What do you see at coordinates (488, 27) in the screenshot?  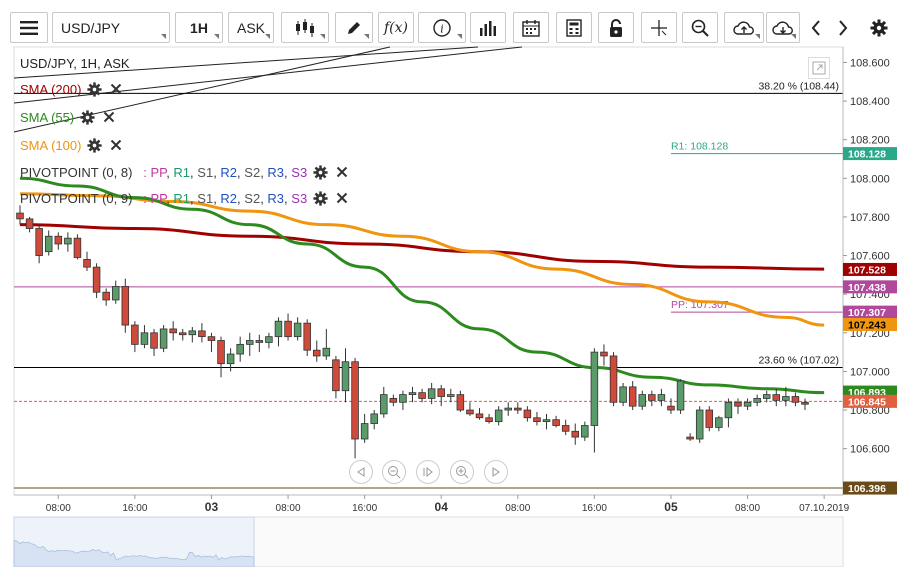 I see `volume-button` at bounding box center [488, 27].